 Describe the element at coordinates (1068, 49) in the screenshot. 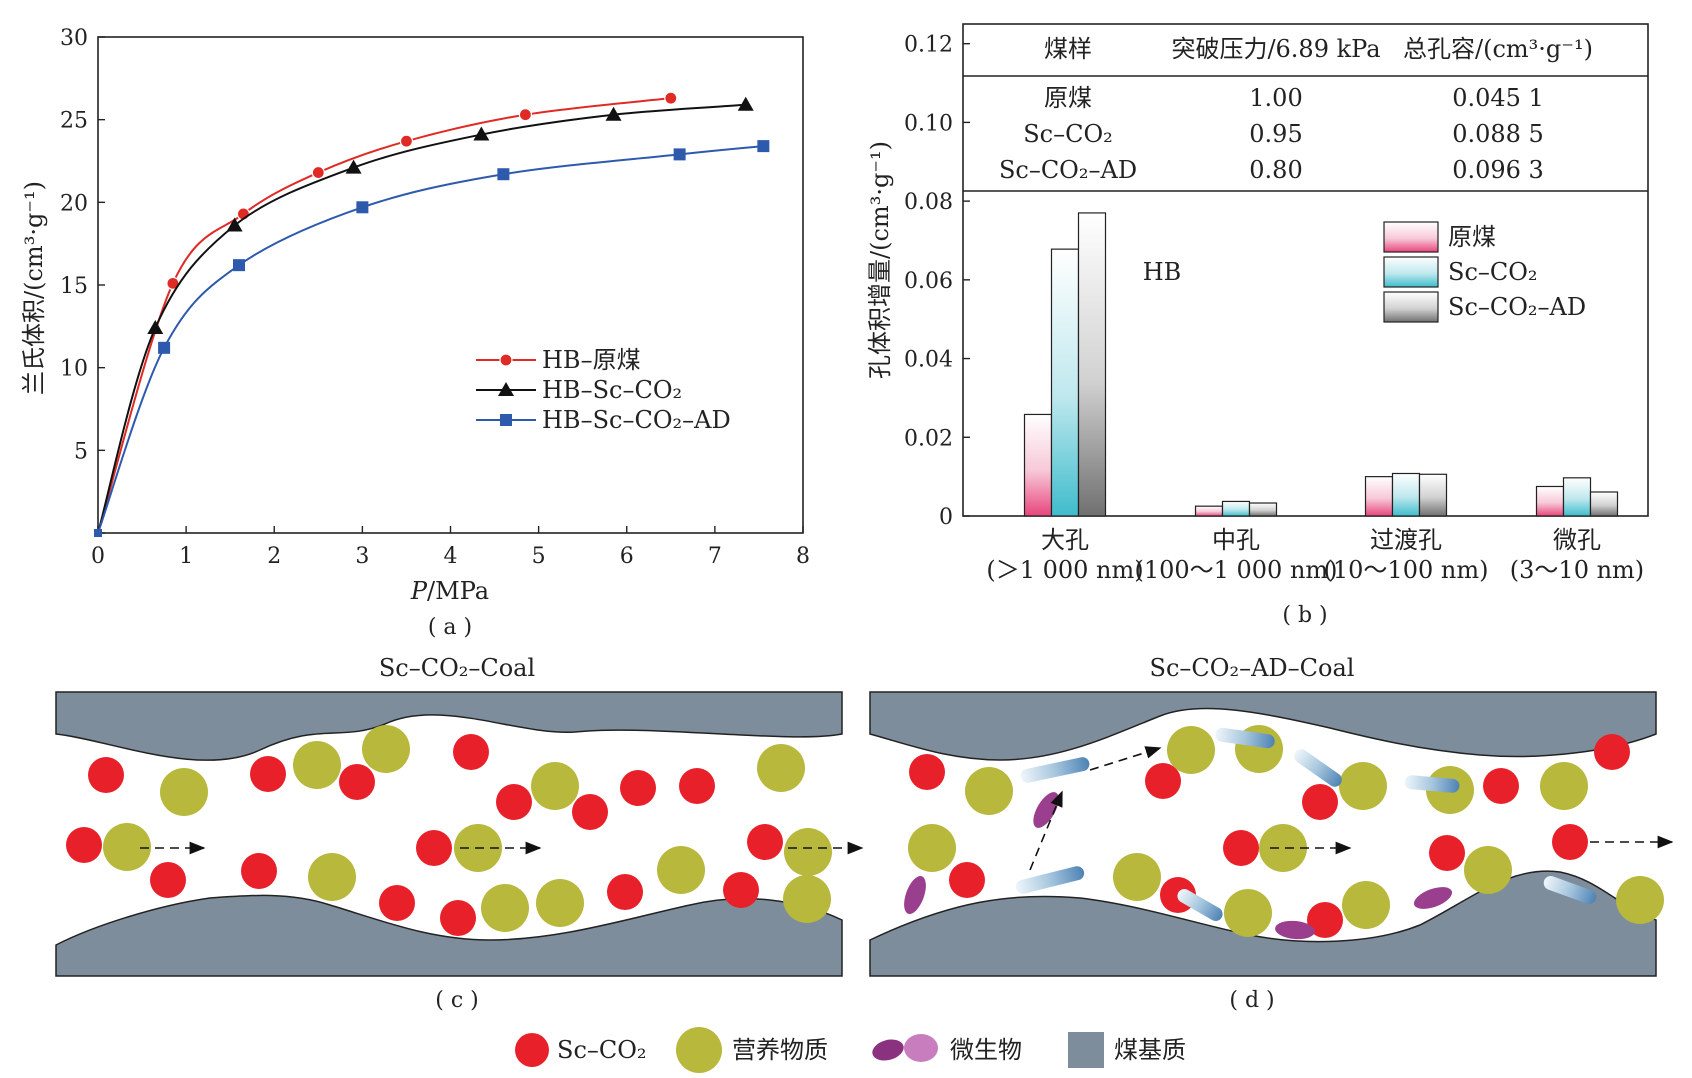

I see `table-header: 煤样` at that location.